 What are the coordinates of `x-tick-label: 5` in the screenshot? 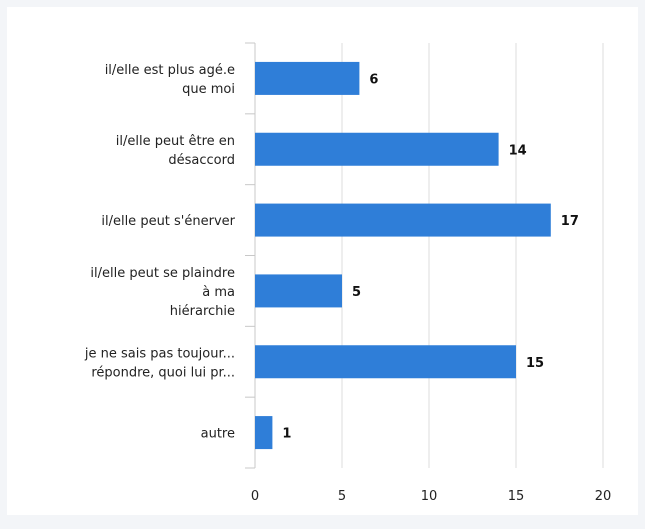 It's located at (342, 496).